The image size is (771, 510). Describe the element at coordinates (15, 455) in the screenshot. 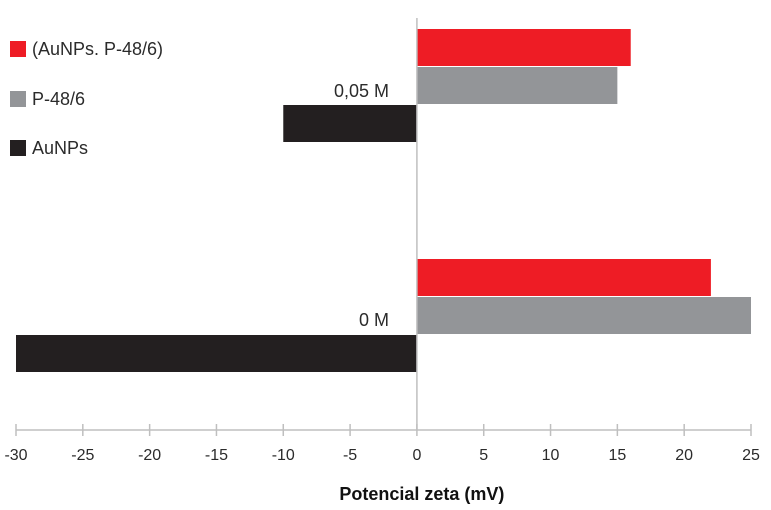

I see `x-tick-label: -30` at that location.